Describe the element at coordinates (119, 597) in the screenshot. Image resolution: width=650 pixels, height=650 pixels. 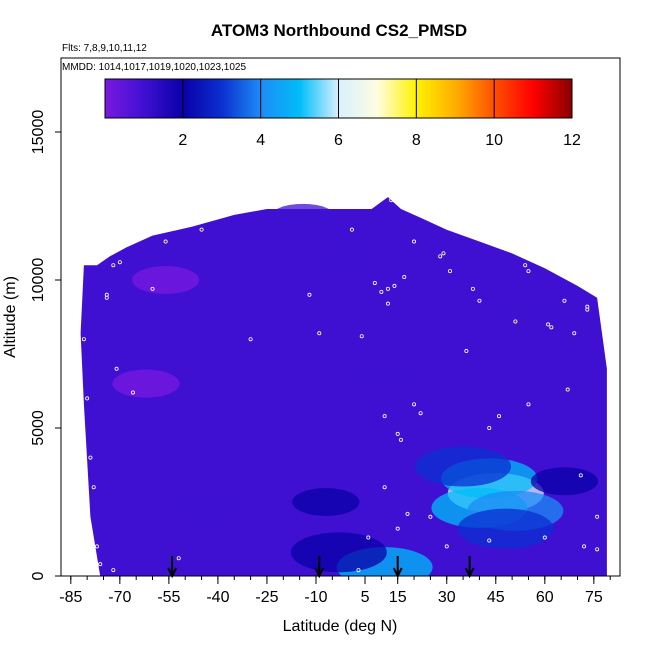
I see `x-tick-label: -70` at that location.